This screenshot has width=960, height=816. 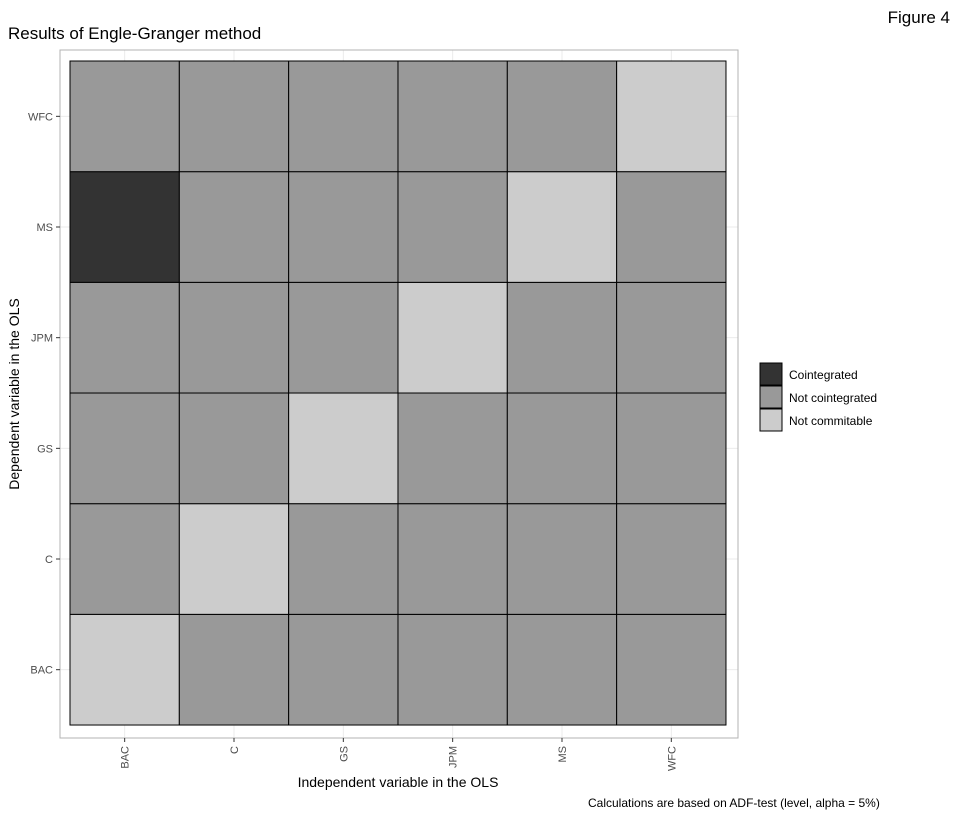 I want to click on y-tick-label: GS, so click(x=45, y=449).